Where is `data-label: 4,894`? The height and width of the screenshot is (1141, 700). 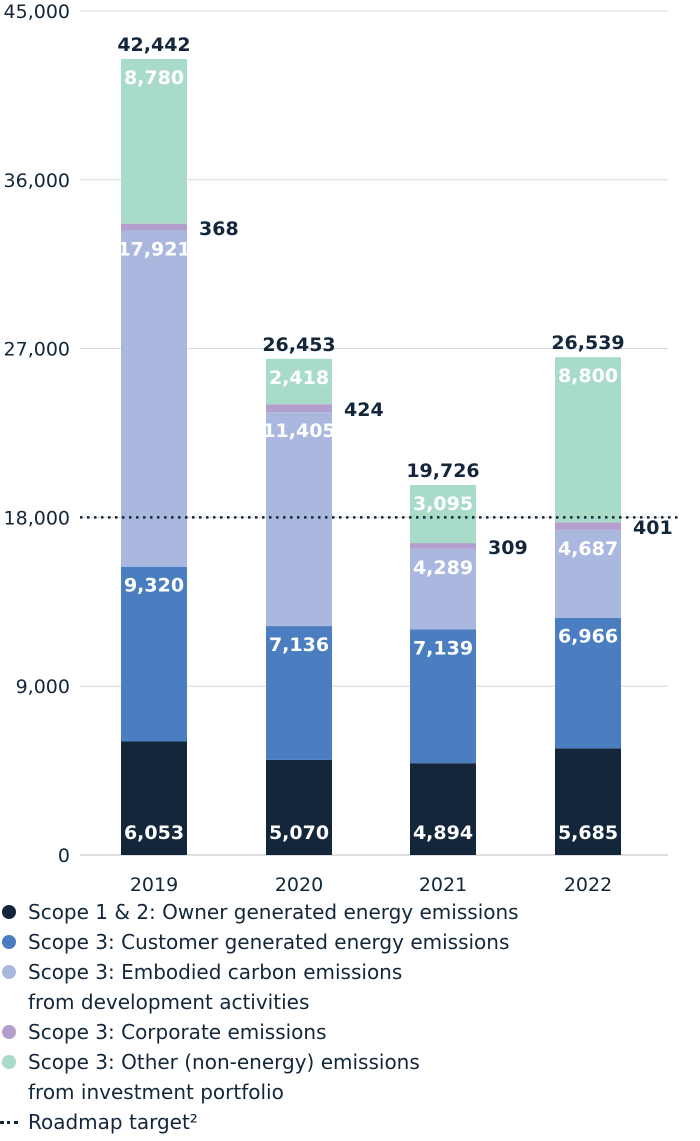 data-label: 4,894 is located at coordinates (443, 833).